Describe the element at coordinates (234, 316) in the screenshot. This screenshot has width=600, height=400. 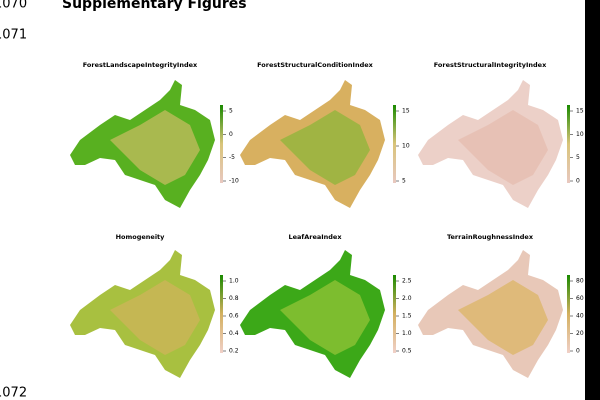
I see `colorbar-tick-label: 0.6` at that location.